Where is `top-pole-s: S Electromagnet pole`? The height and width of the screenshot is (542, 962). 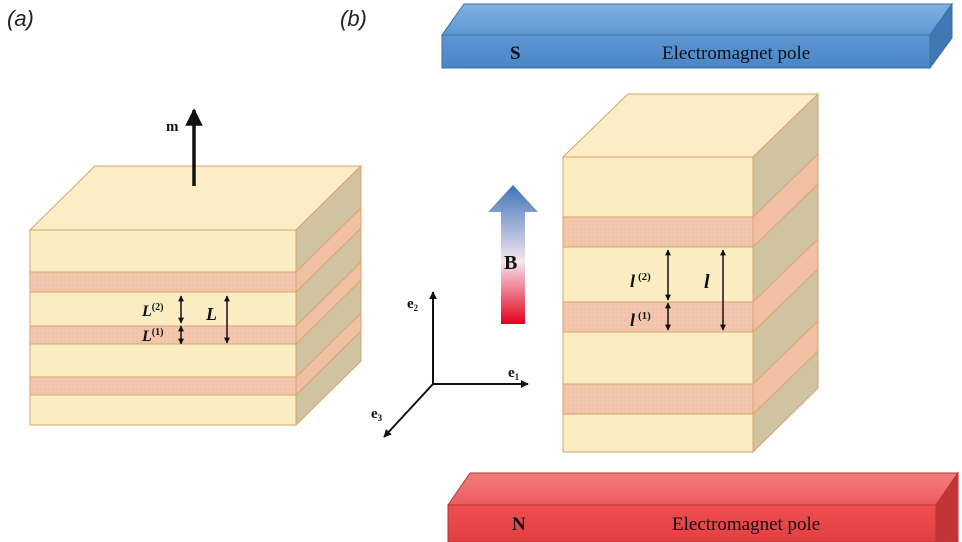
top-pole-s: S Electromagnet pole is located at coordinates (697, 36).